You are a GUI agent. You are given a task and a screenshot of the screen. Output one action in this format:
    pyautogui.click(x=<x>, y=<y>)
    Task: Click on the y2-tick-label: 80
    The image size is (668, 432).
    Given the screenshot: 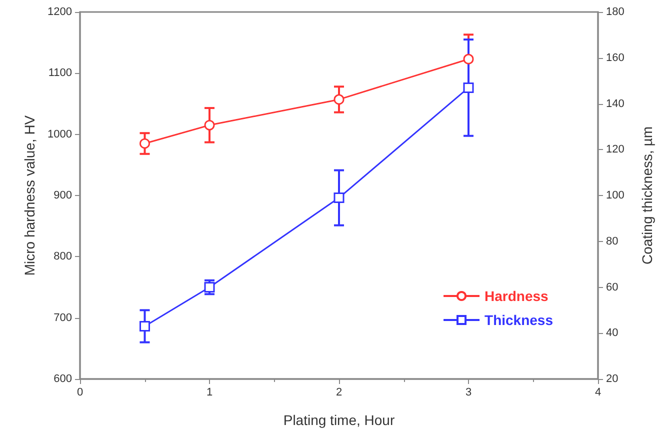 What is the action you would take?
    pyautogui.click(x=612, y=241)
    